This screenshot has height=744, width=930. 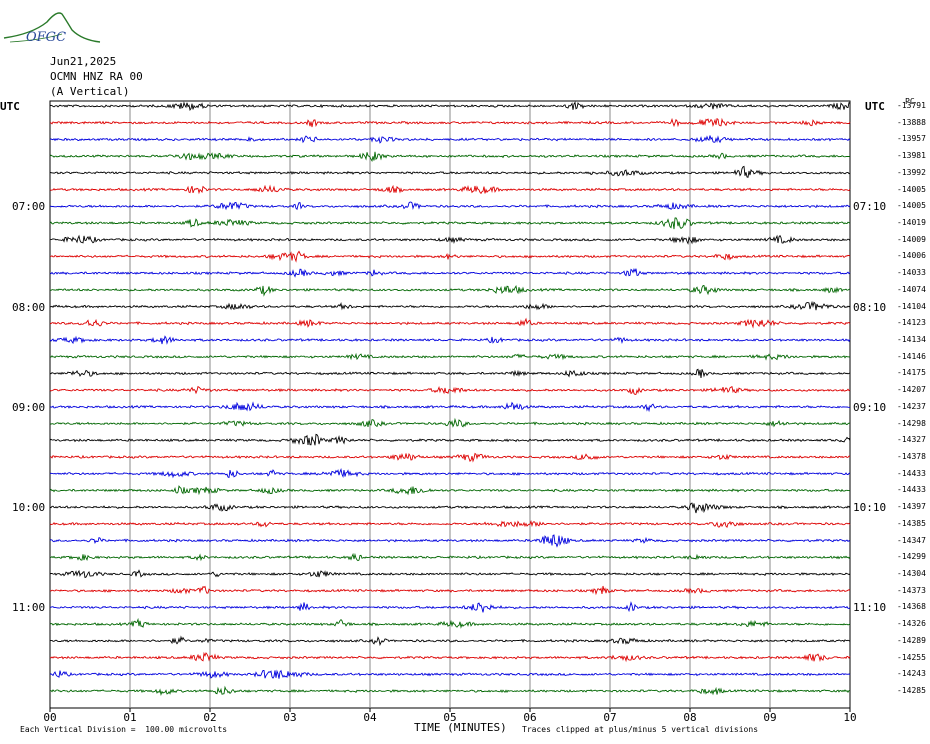 I want to click on x-tick-label-02: 02, so click(x=210, y=717).